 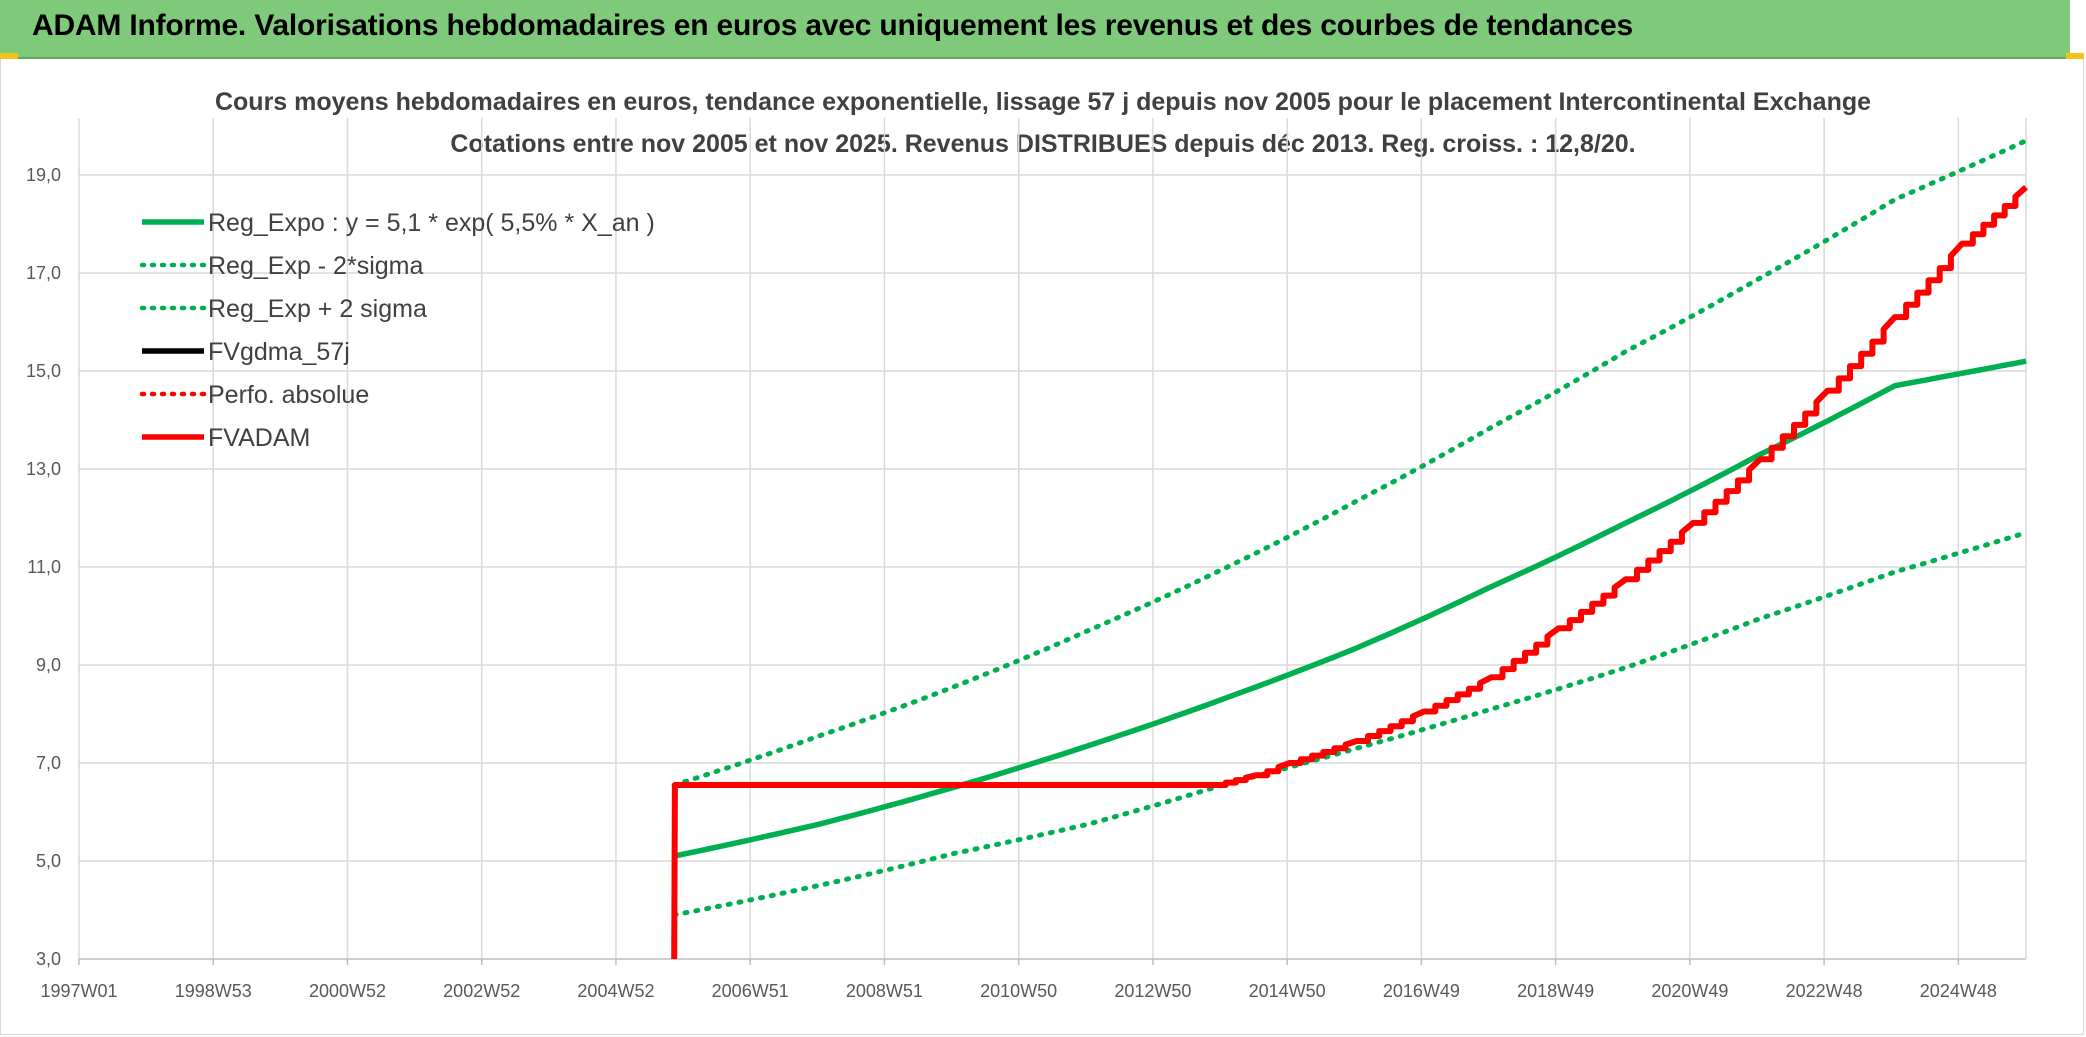 What do you see at coordinates (750, 991) in the screenshot?
I see `x-tick-label: 2006W51` at bounding box center [750, 991].